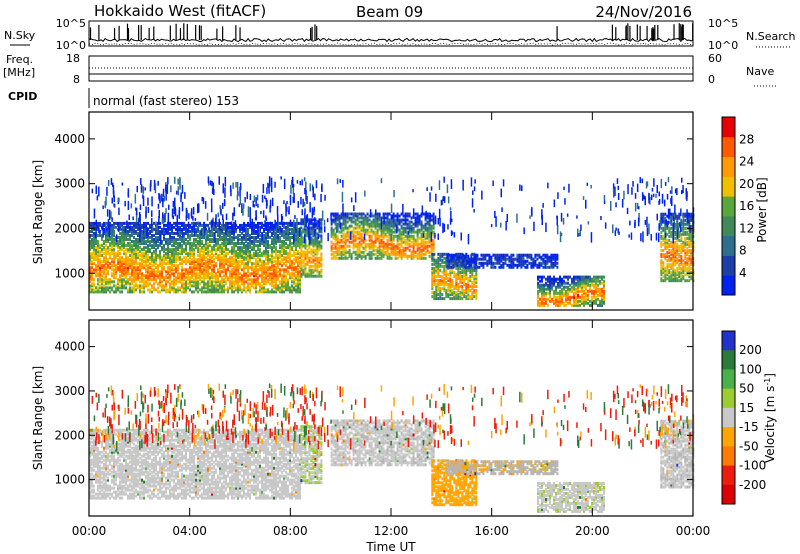  I want to click on station-title: Hokkaido West (fitACF), so click(180, 11).